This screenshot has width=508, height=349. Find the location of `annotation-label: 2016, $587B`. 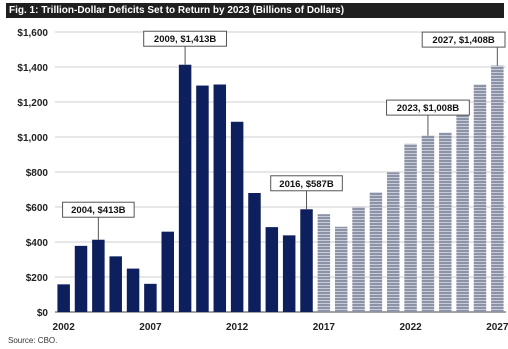

annotation-label: 2016, $587B is located at coordinates (306, 184).